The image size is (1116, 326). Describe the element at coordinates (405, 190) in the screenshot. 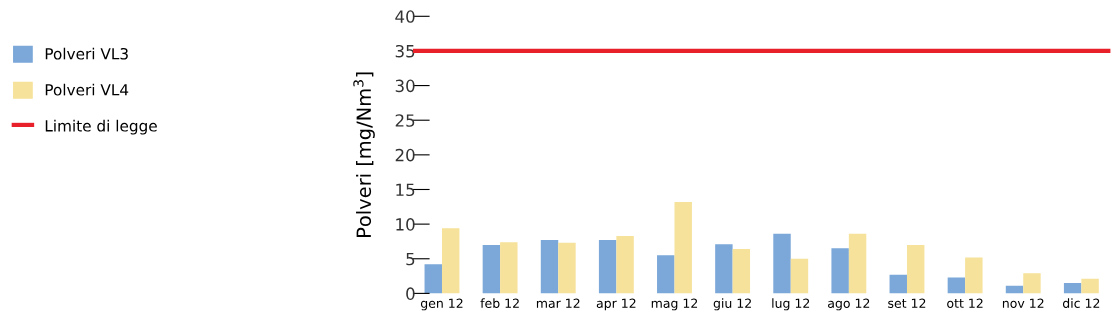

I see `y-tick-label: 15` at that location.